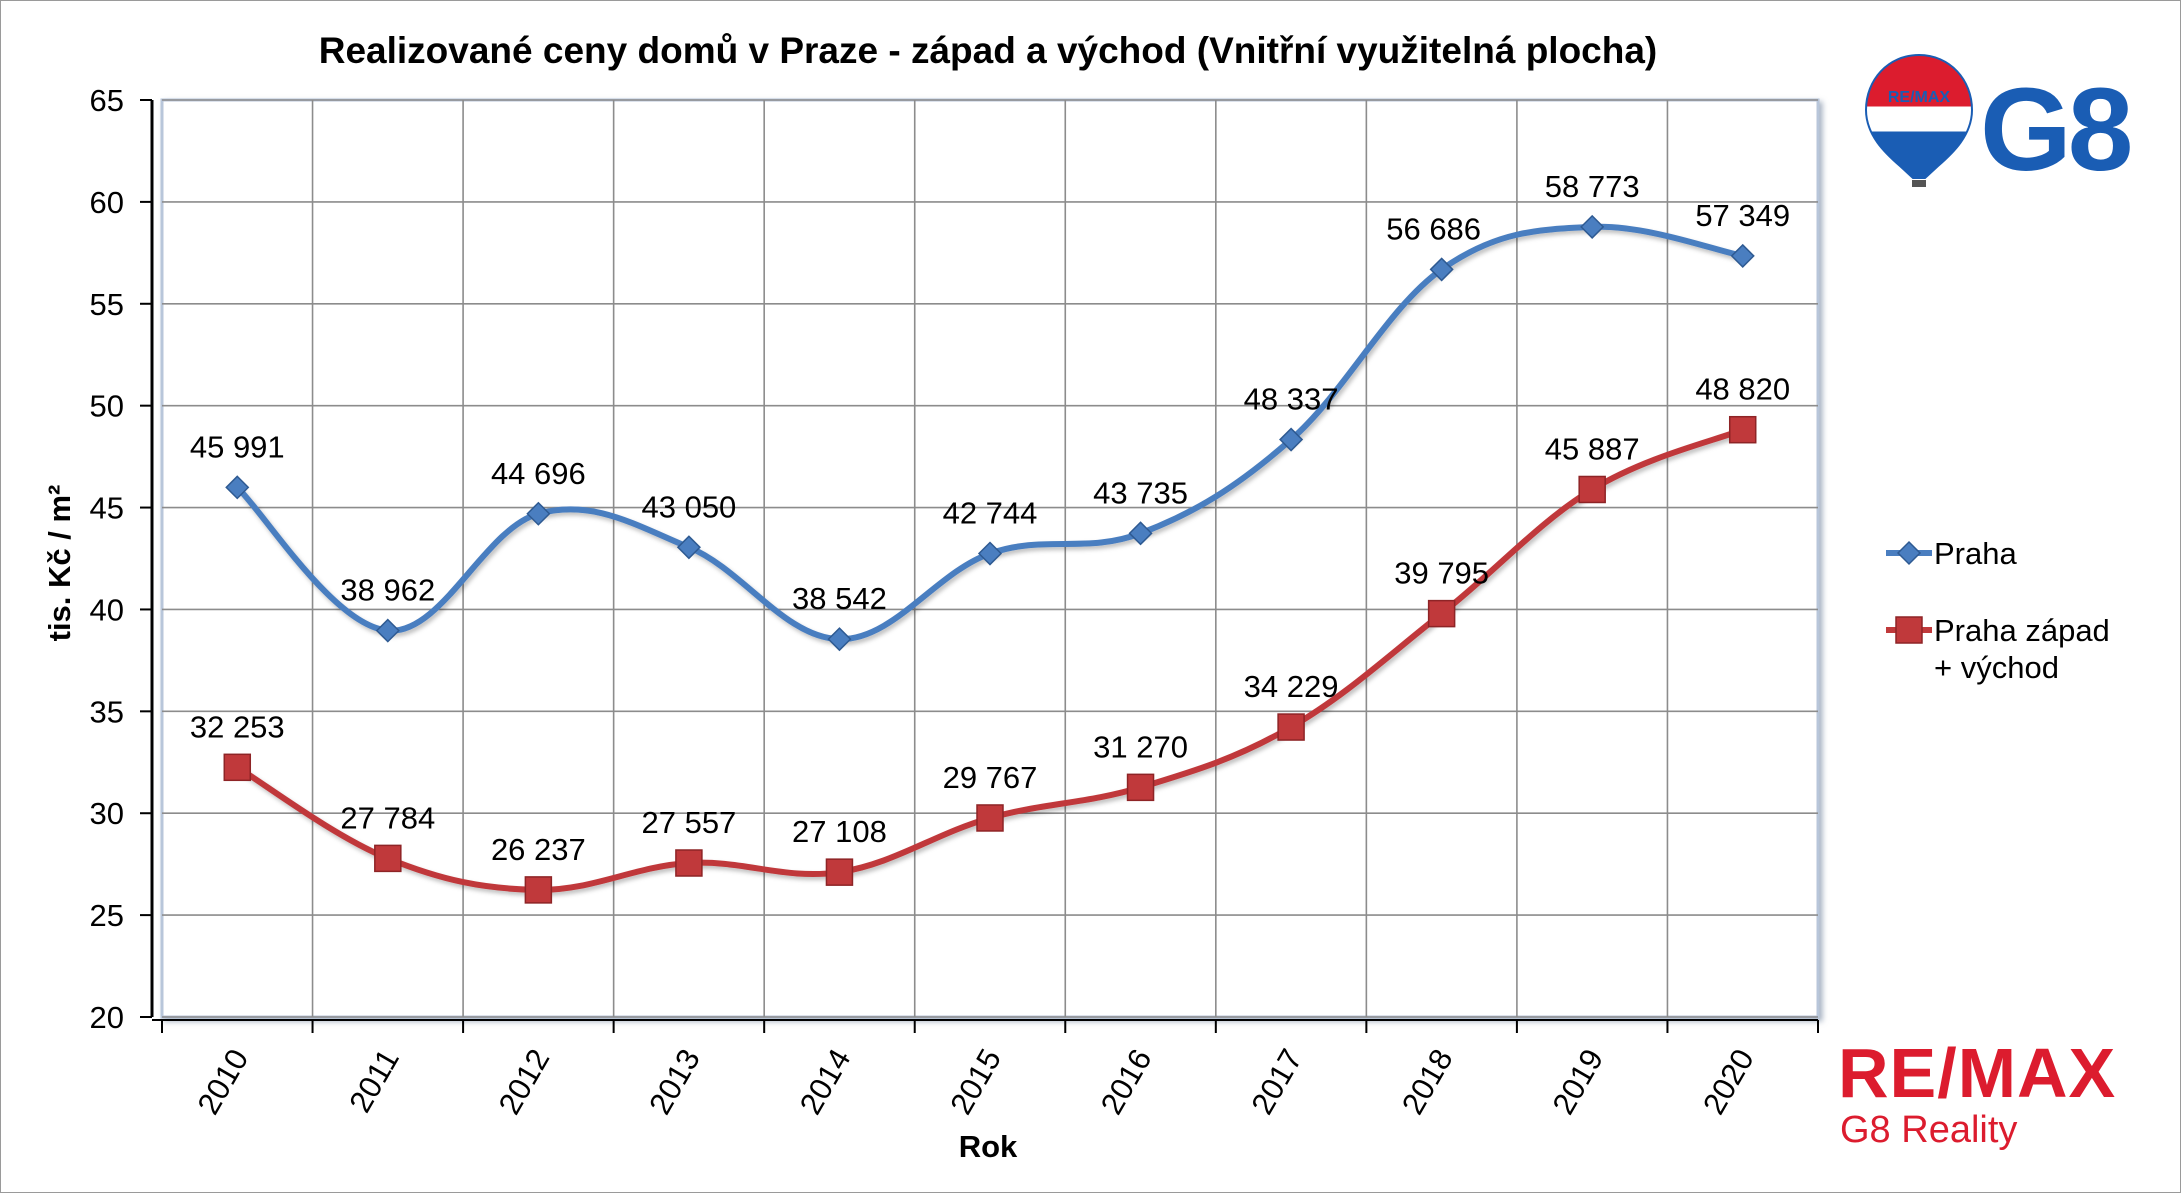 The width and height of the screenshot is (2181, 1193). Describe the element at coordinates (538, 849) in the screenshot. I see `data-label: 26 237` at that location.